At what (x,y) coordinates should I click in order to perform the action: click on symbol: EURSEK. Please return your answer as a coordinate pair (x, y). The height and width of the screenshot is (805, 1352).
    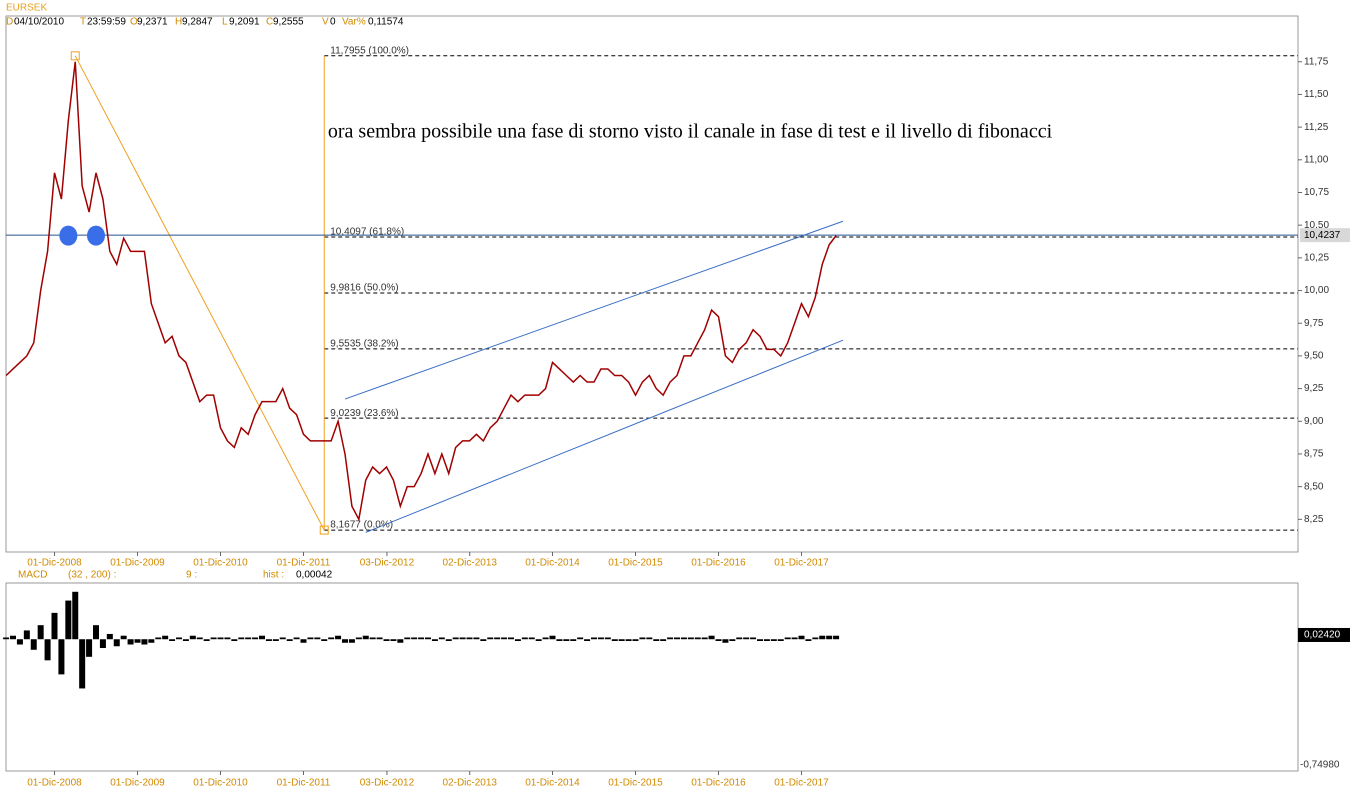
    Looking at the image, I should click on (26, 8).